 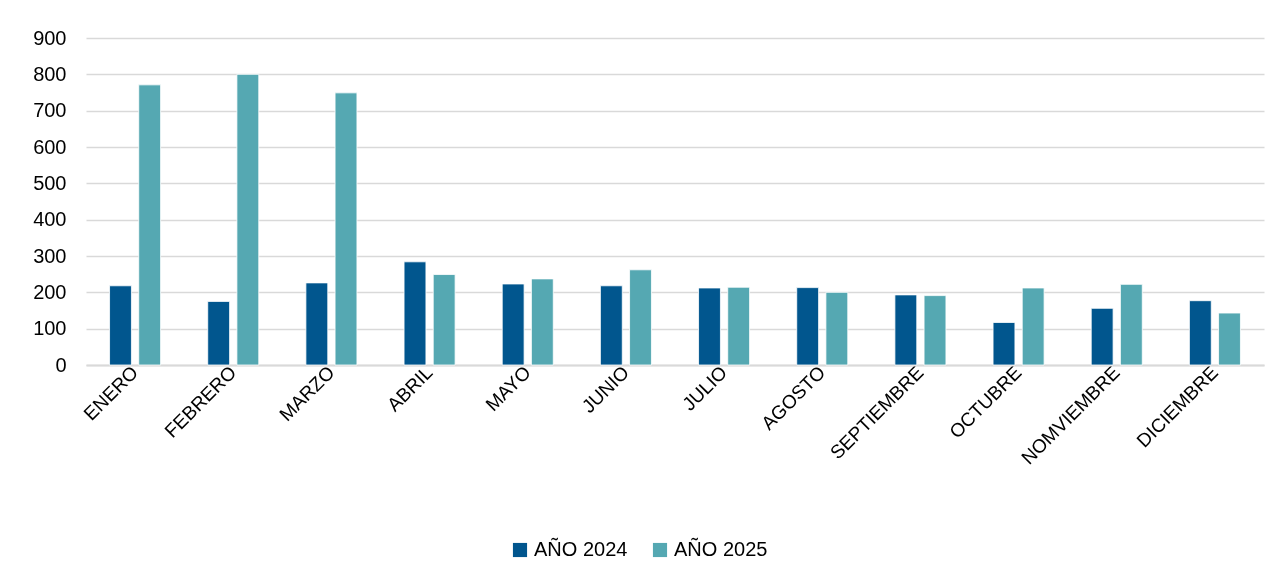 I want to click on y-tick-label: 700, so click(x=50, y=110).